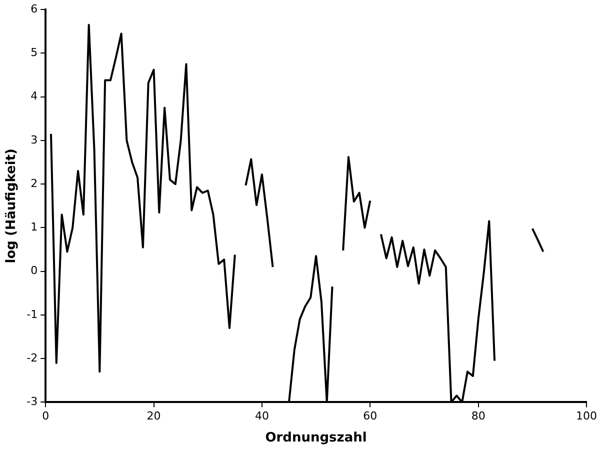 This screenshot has width=600, height=450. What do you see at coordinates (34, 53) in the screenshot?
I see `y-tick-label: 5` at bounding box center [34, 53].